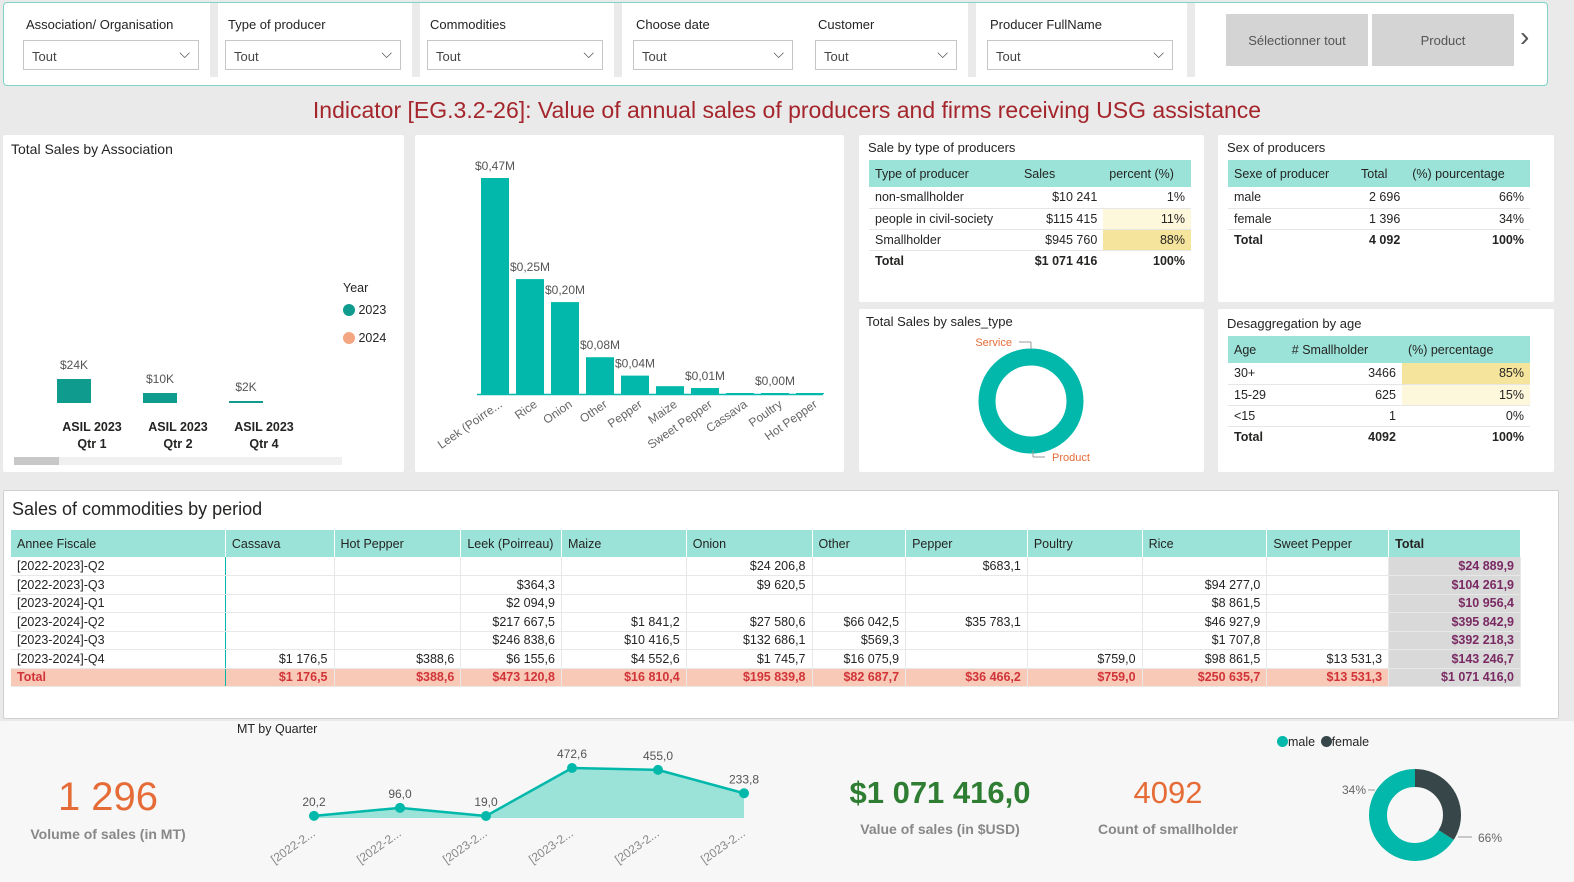 Image resolution: width=1574 pixels, height=882 pixels. Describe the element at coordinates (624, 543) in the screenshot. I see `matrix-column-header: Maize` at that location.